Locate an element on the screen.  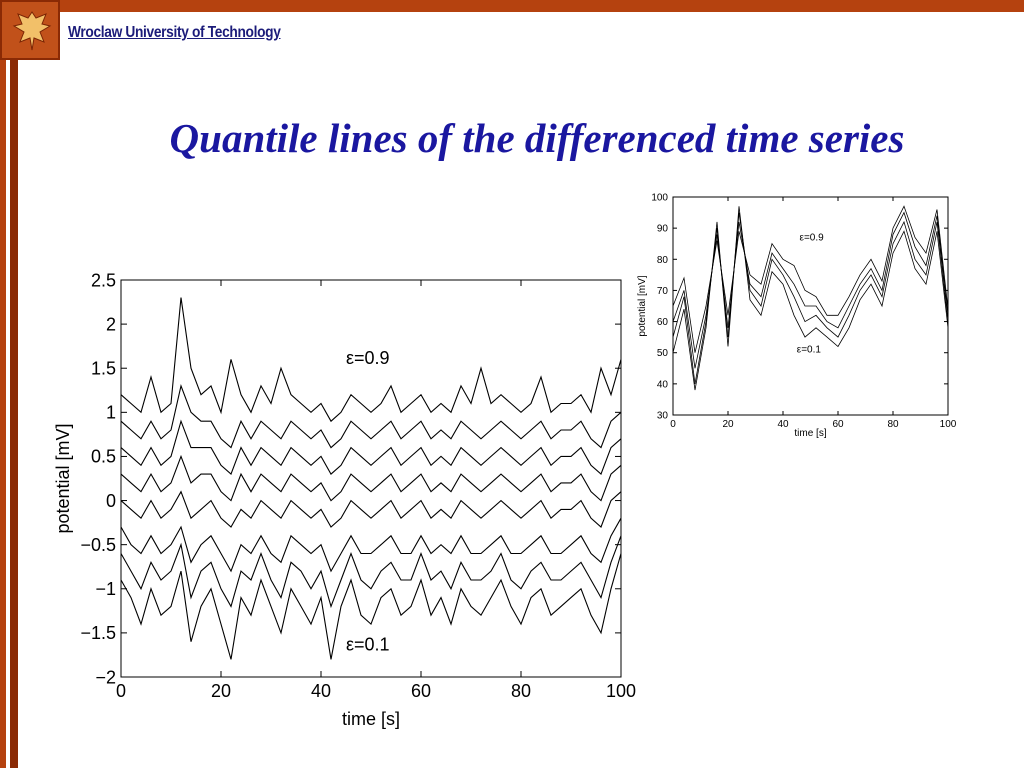
y-tick-label: 1.5 is located at coordinates (103, 369).